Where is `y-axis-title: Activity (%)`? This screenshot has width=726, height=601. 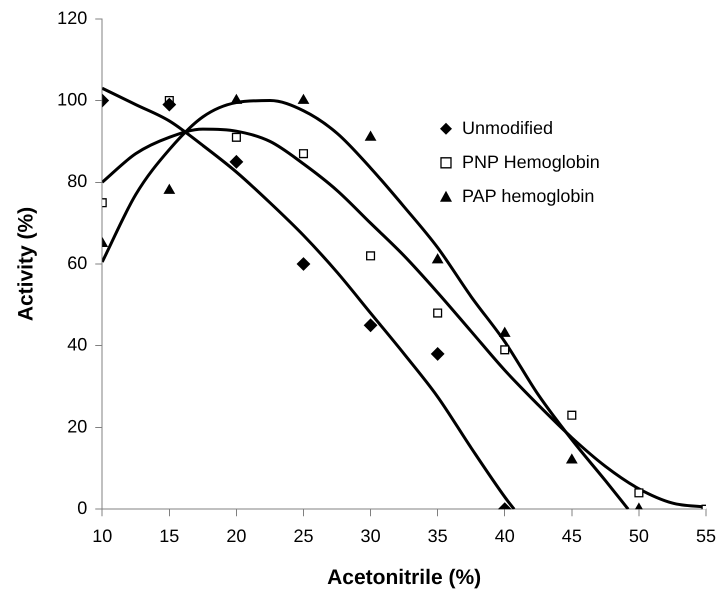 y-axis-title: Activity (%) is located at coordinates (26, 264).